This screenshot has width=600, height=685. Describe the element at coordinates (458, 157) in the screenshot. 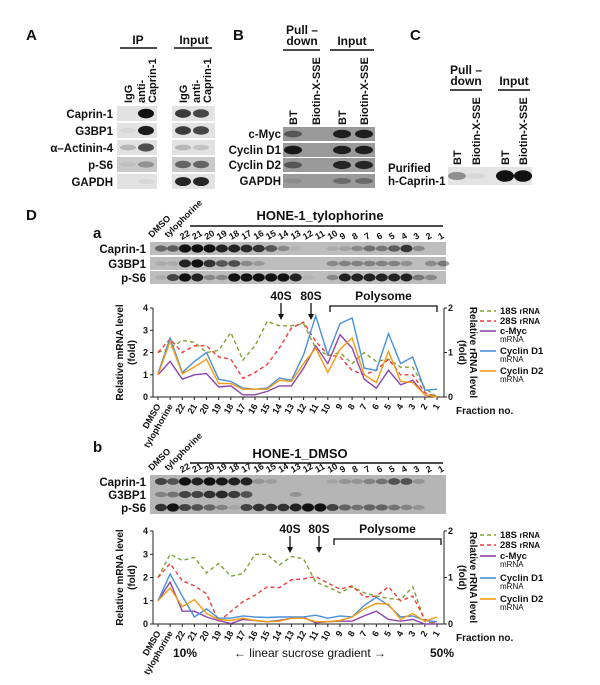

I see `lane-label: BT` at that location.